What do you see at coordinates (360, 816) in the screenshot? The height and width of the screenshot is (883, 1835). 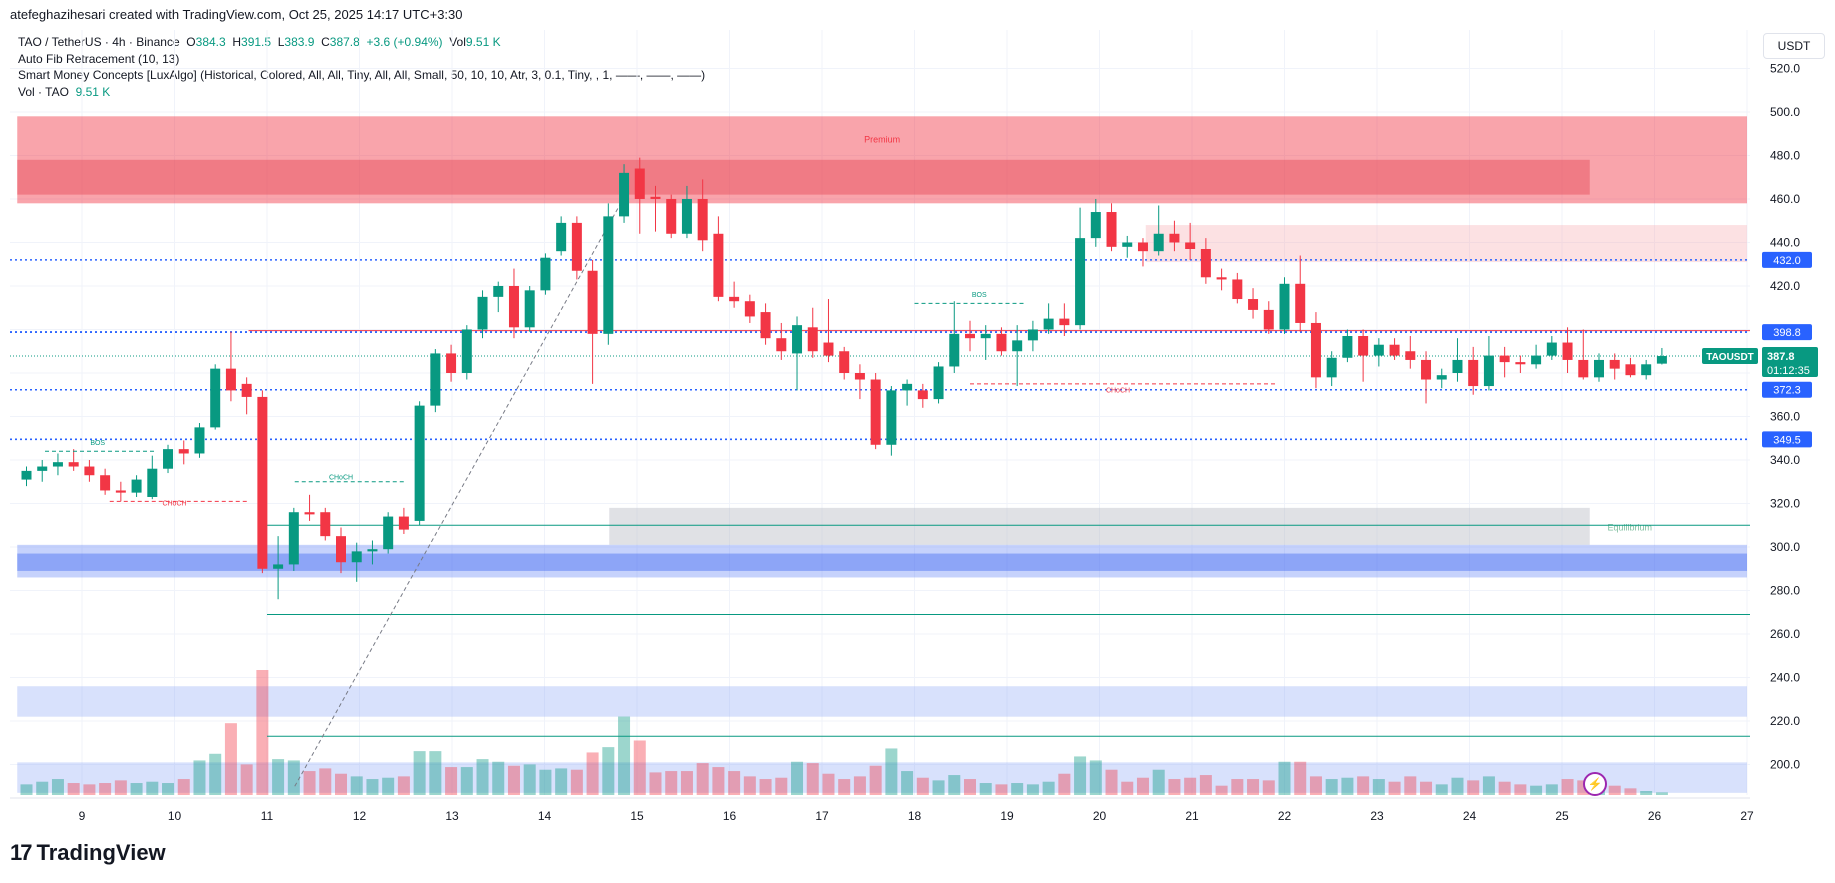 I see `x-tick-label: 12` at bounding box center [360, 816].